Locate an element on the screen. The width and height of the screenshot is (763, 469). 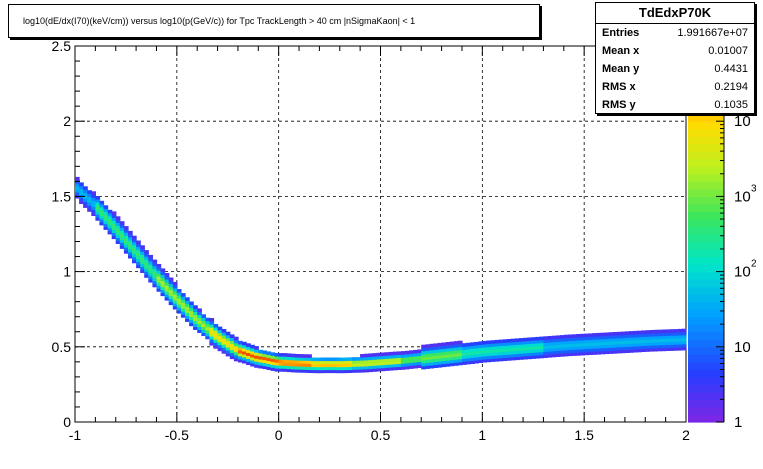
stats-value: 0.2194 is located at coordinates (731, 87).